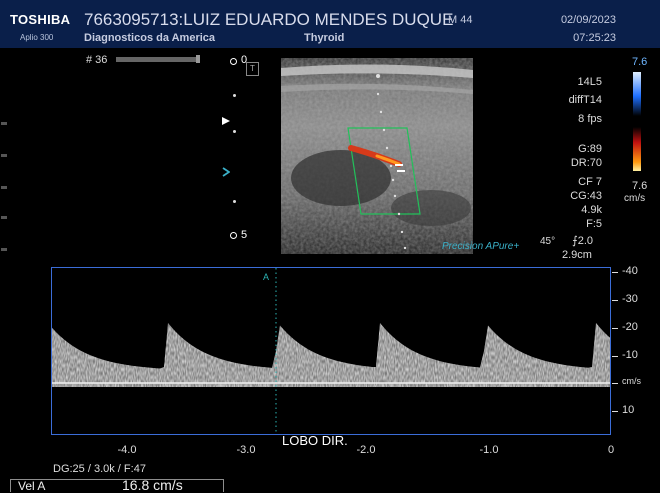 The width and height of the screenshot is (660, 493). Describe the element at coordinates (5, 270) in the screenshot. I see `left-edge-rail` at that location.